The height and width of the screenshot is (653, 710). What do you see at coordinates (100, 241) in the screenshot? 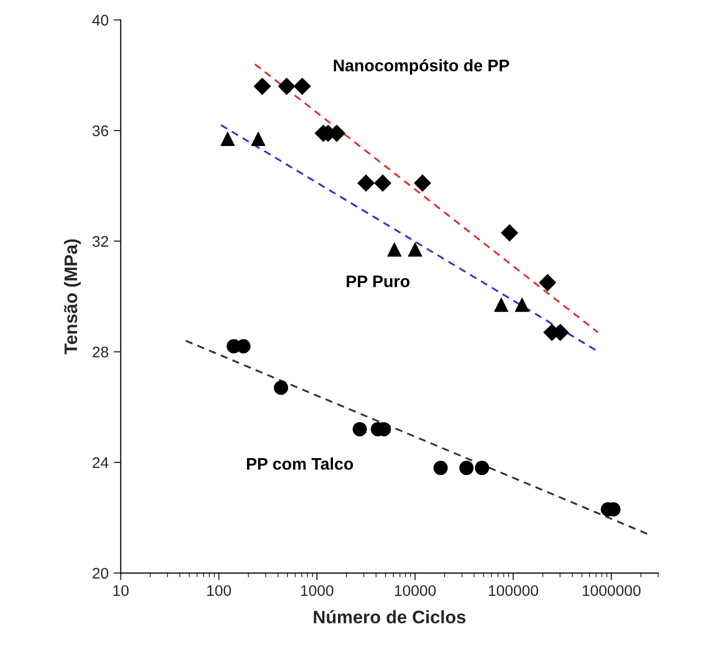
I see `y-tick-label: 32` at bounding box center [100, 241].